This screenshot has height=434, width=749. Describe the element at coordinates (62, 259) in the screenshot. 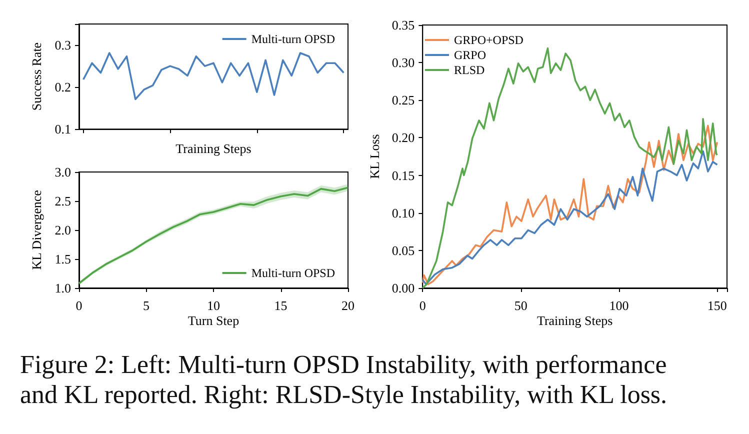

I see `y-tick-label: 1.5` at that location.